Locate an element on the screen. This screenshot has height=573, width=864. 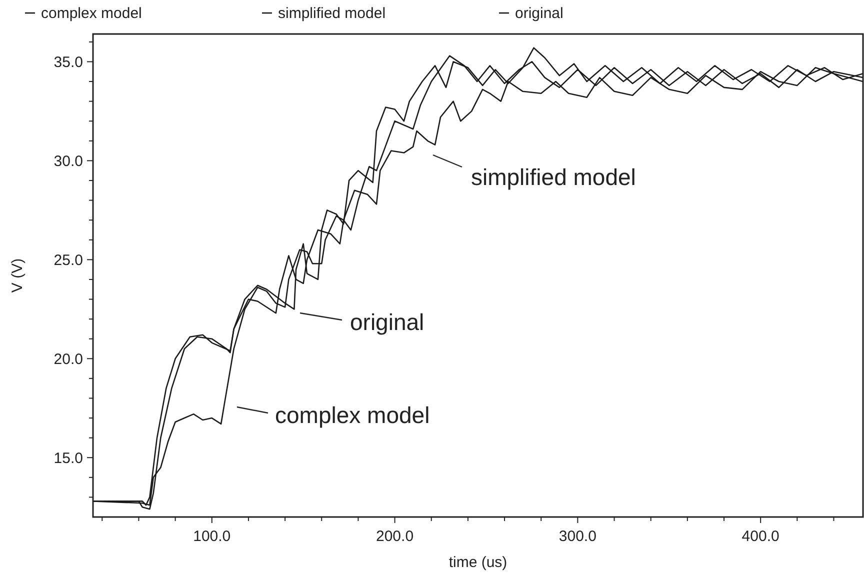
y-tick-label: 15.0 is located at coordinates (68, 458).